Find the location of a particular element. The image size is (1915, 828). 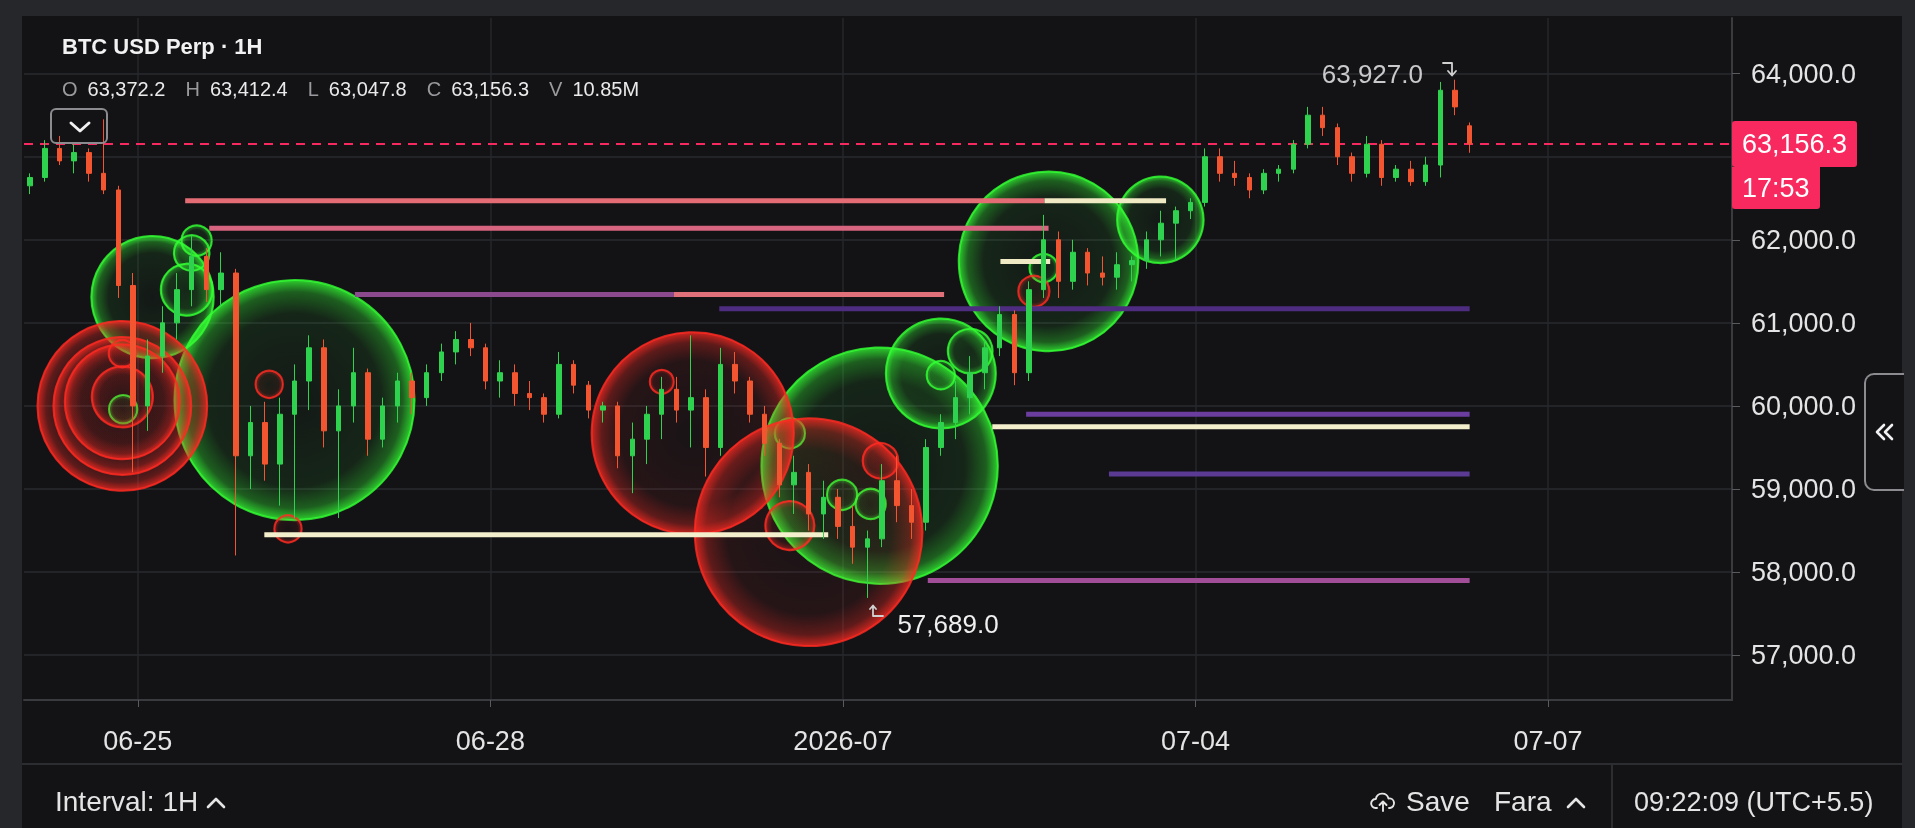

x-tick-label: 06-25 is located at coordinates (138, 740).